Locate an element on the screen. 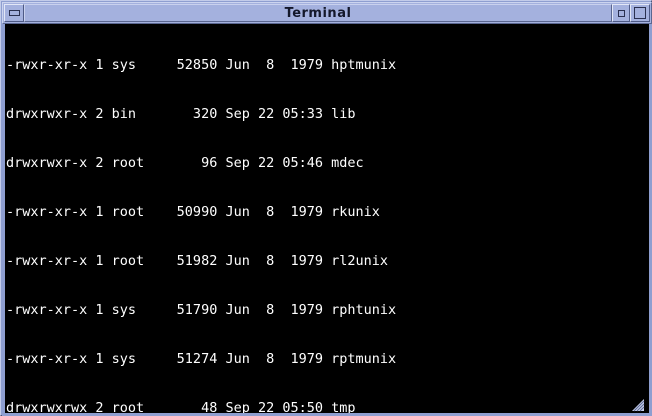  minimize-icon is located at coordinates (14, 13).